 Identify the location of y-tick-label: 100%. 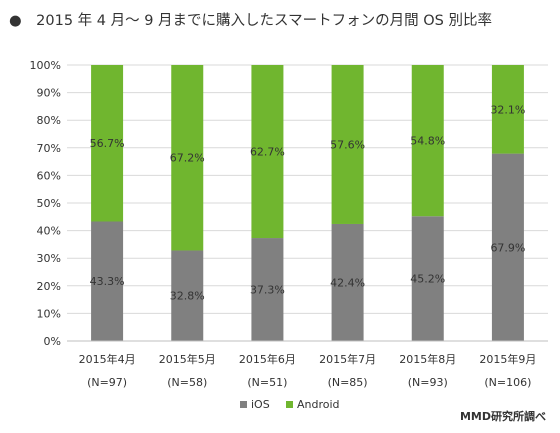
(45, 65).